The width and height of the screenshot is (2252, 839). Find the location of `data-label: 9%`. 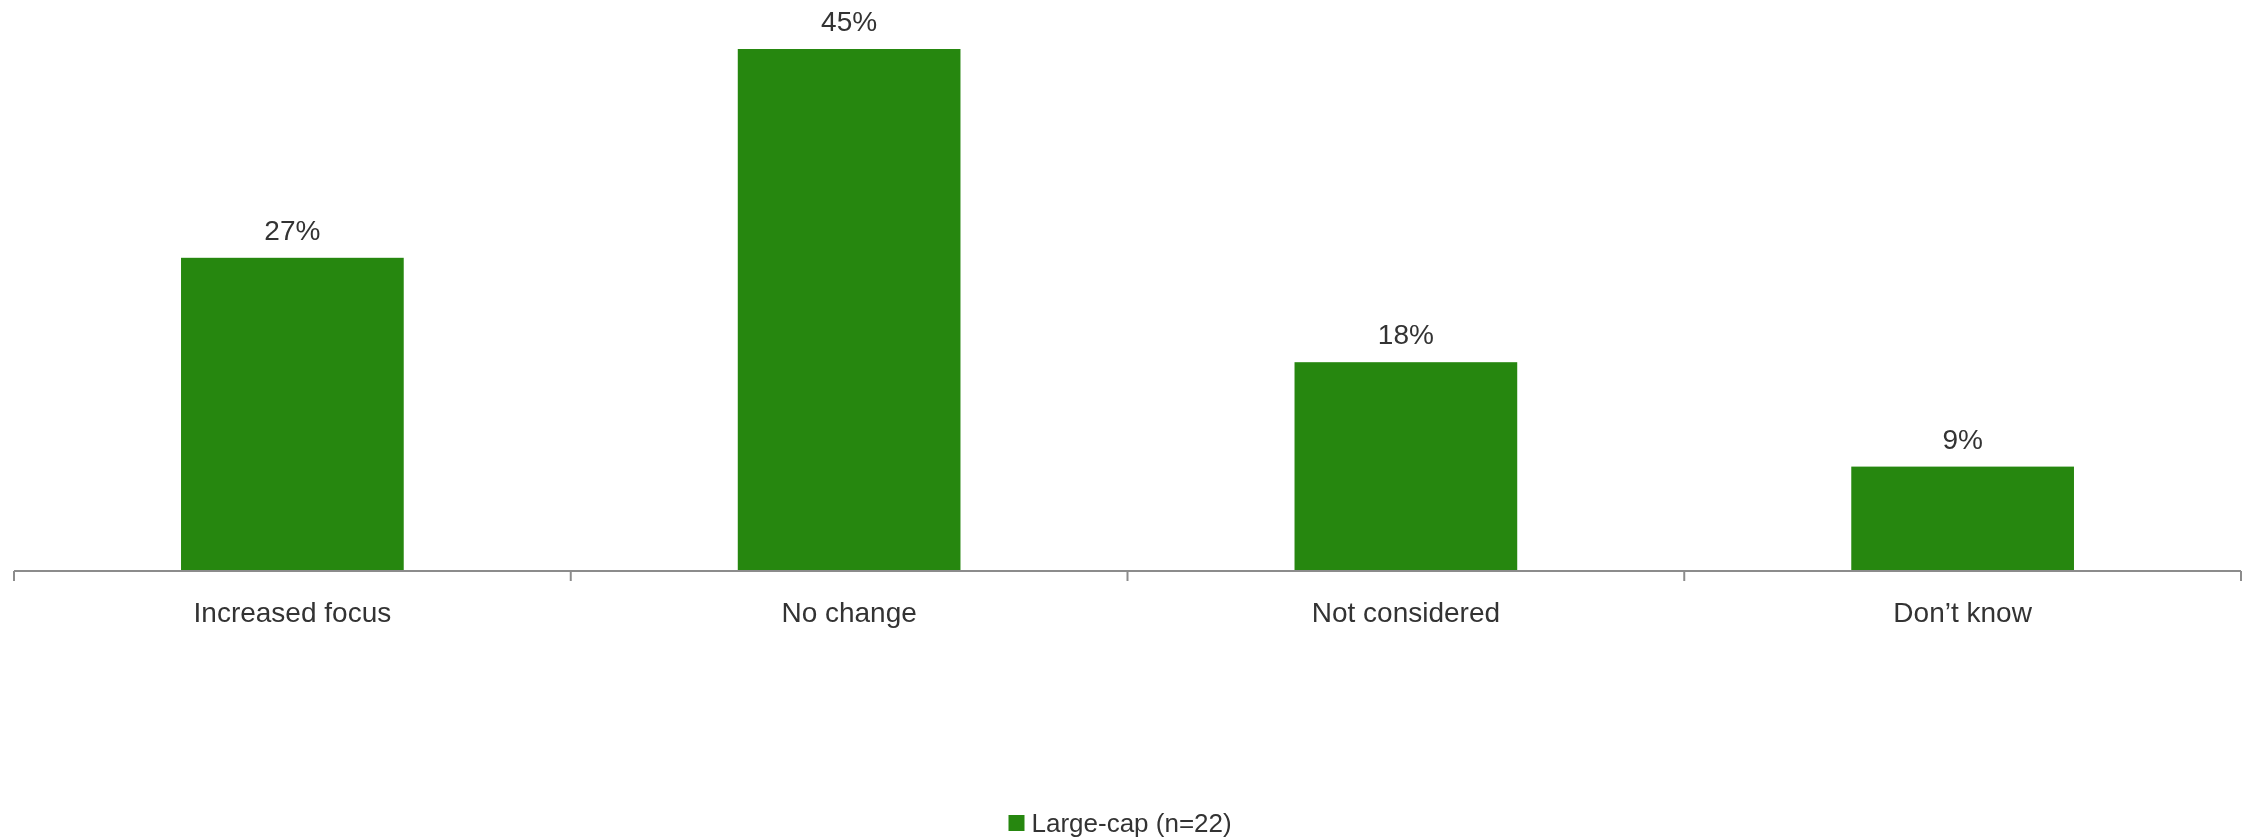

data-label: 9% is located at coordinates (1962, 439).